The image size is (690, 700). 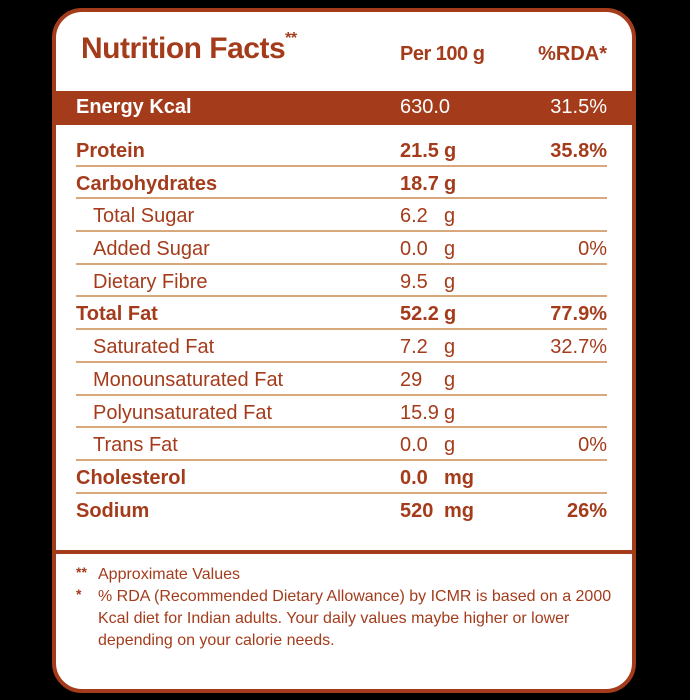 What do you see at coordinates (572, 54) in the screenshot?
I see `column-header-rda: %RDA*` at bounding box center [572, 54].